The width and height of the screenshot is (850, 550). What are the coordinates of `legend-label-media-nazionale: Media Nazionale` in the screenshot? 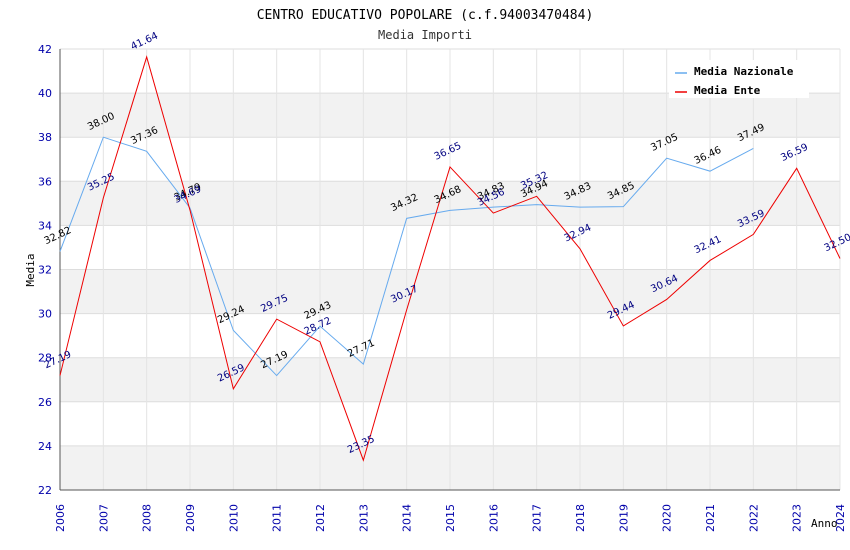 It's located at (744, 71).